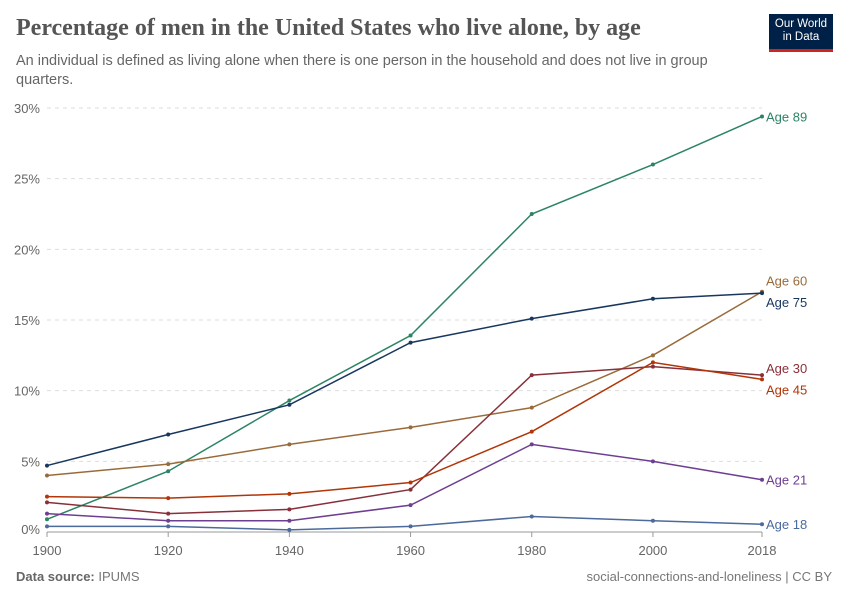 The image size is (850, 600). I want to click on x-tick-label: 1960, so click(410, 550).